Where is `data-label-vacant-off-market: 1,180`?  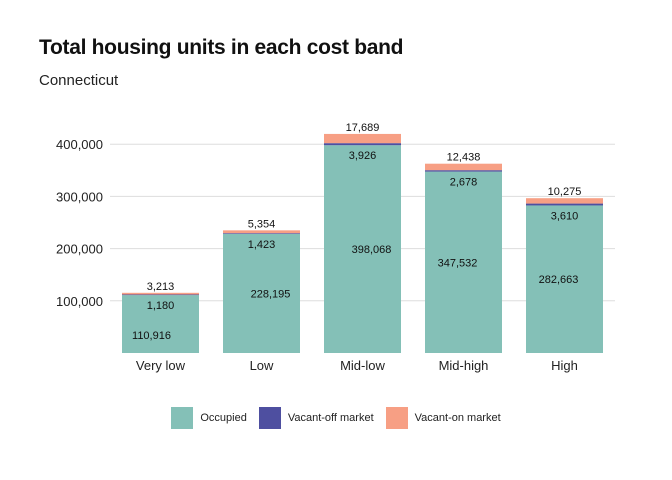
data-label-vacant-off-market: 1,180 is located at coordinates (161, 306).